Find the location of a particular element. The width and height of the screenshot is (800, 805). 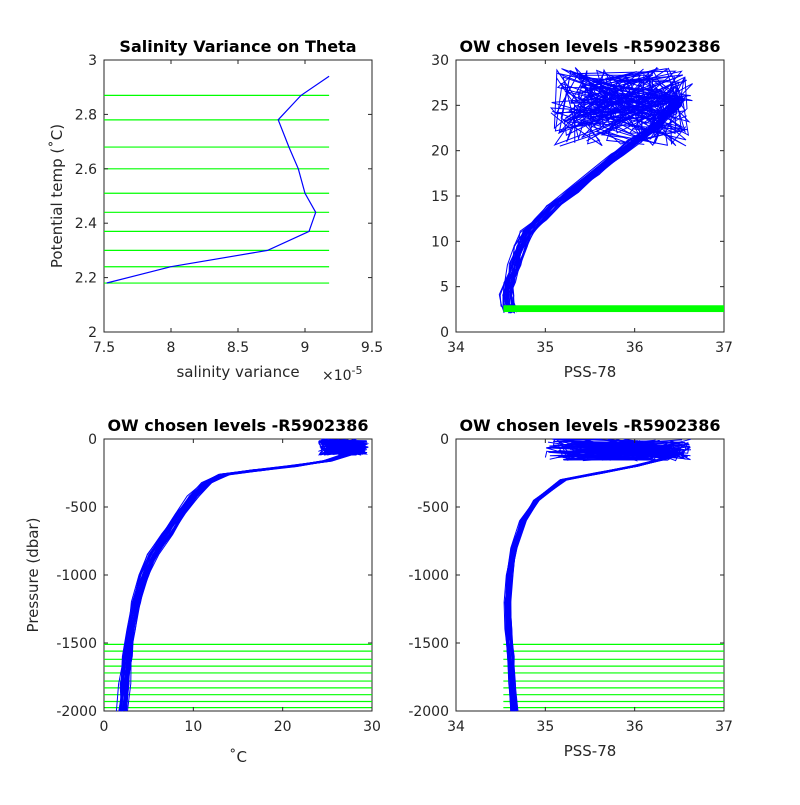

chart-title-salinity-variance: Salinity Variance on Theta is located at coordinates (237, 46).